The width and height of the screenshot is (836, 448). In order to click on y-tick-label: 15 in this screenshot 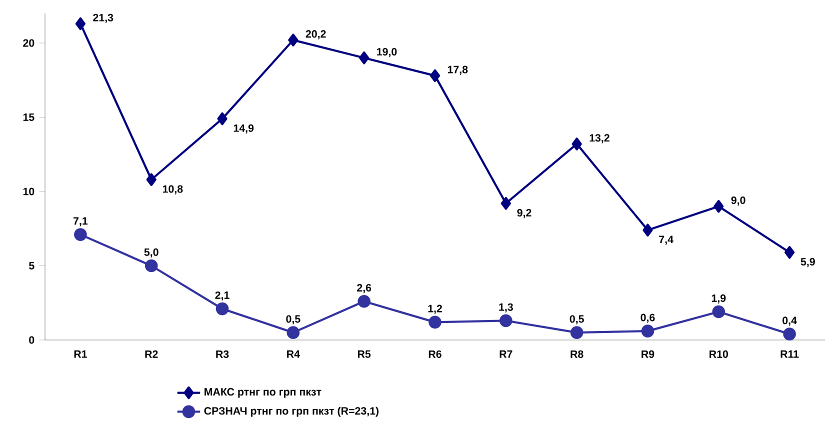, I will do `click(28, 117)`.